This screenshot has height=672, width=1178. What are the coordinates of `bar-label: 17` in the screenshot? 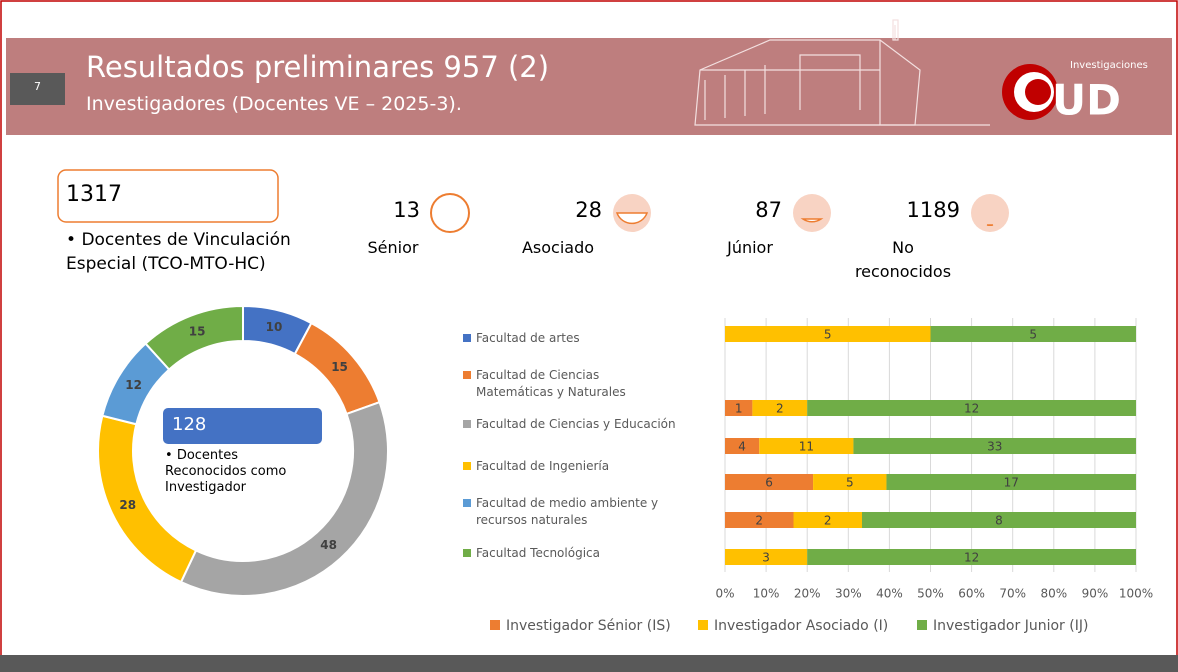 It's located at (1011, 483).